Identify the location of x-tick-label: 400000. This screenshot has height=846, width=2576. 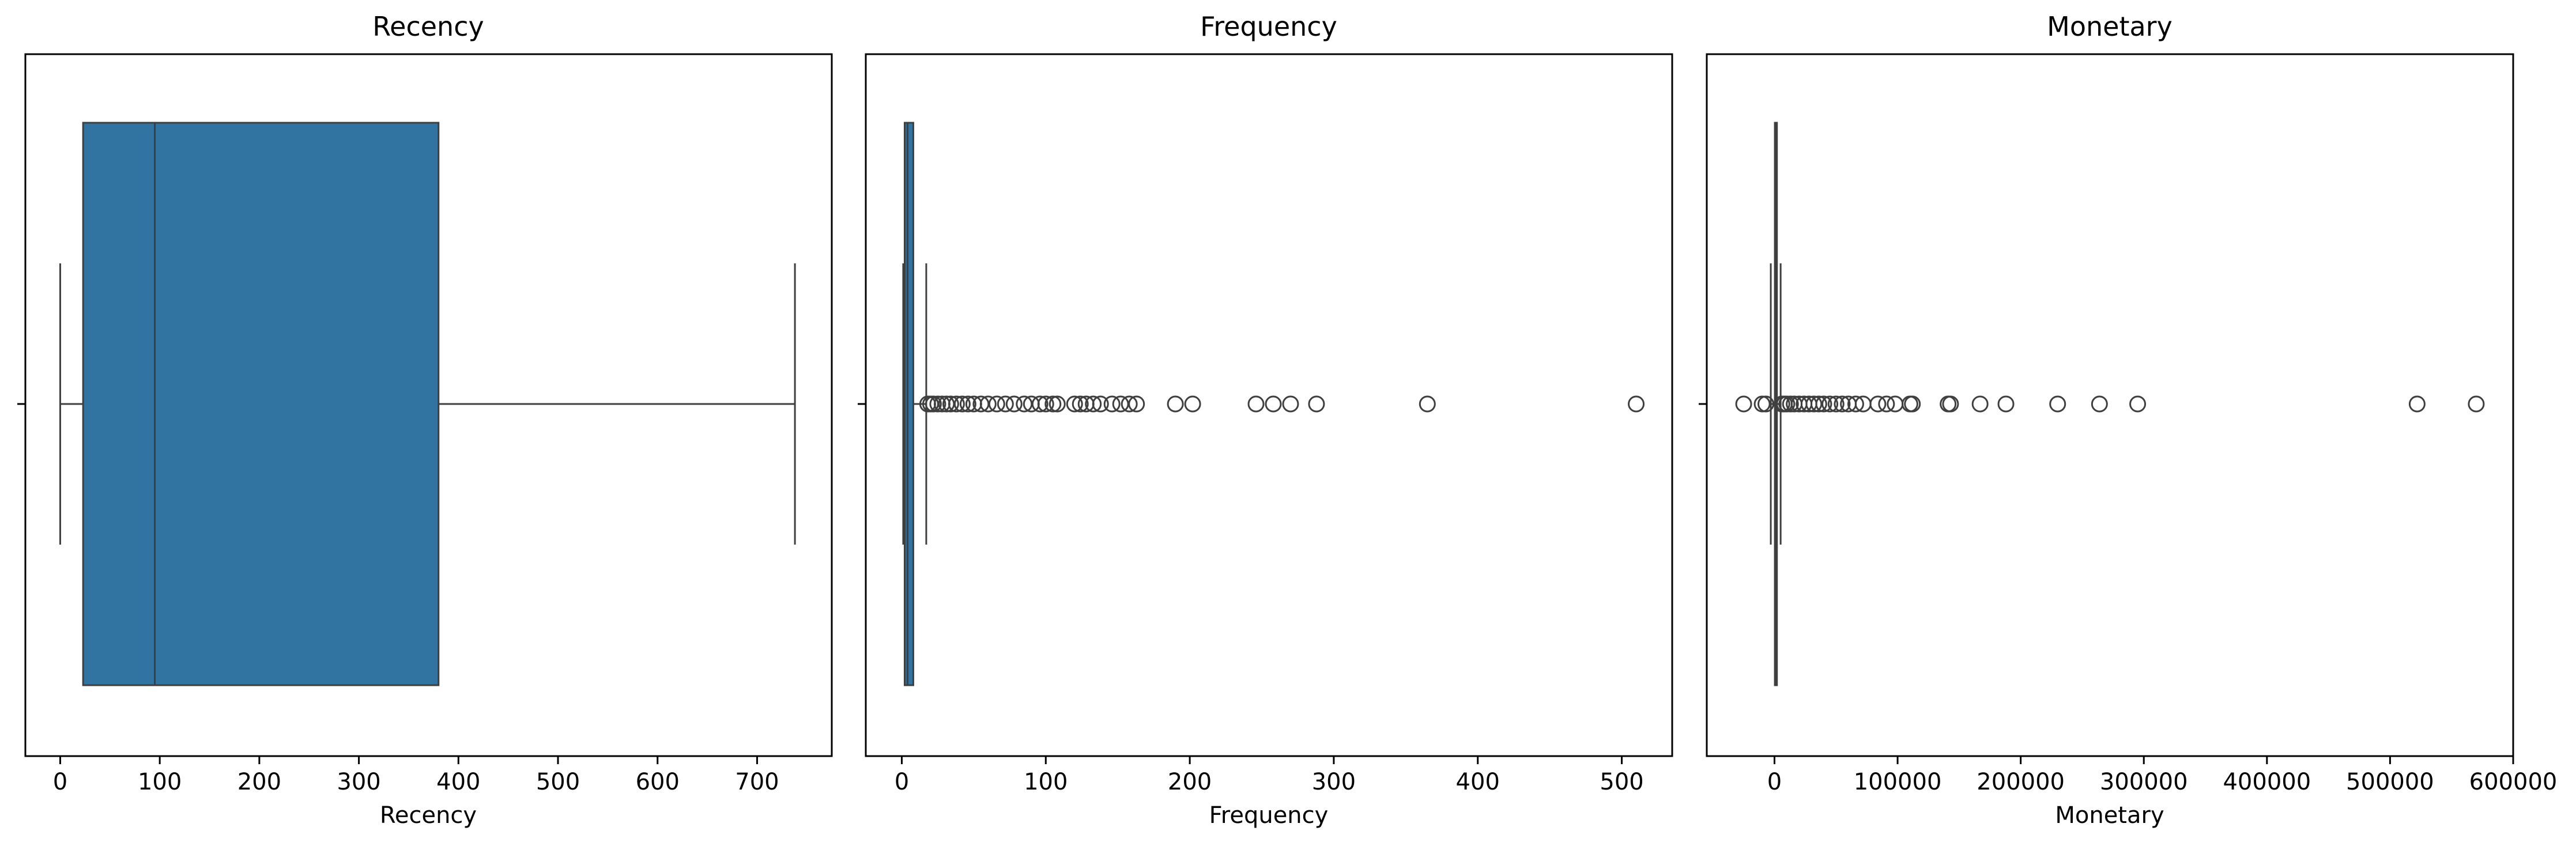
(2267, 782).